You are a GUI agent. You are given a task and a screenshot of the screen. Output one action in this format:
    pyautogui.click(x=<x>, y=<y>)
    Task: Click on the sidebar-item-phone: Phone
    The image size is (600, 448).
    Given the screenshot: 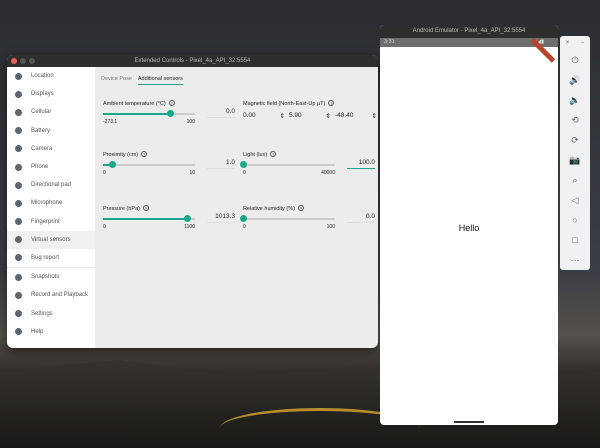 What is the action you would take?
    pyautogui.click(x=51, y=167)
    